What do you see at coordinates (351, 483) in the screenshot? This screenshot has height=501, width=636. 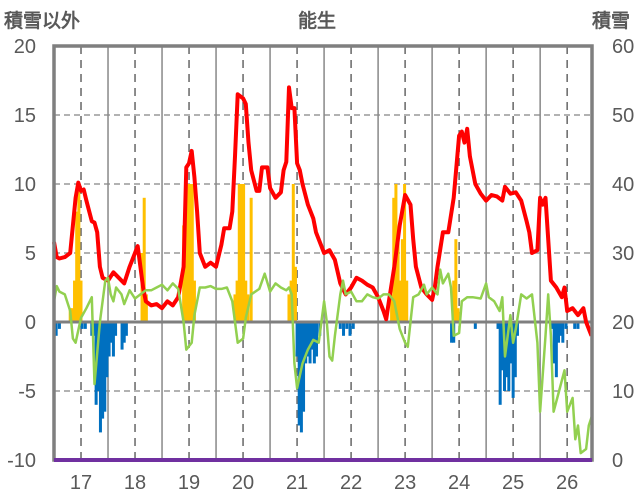 I see `x-tick-label: 22` at bounding box center [351, 483].